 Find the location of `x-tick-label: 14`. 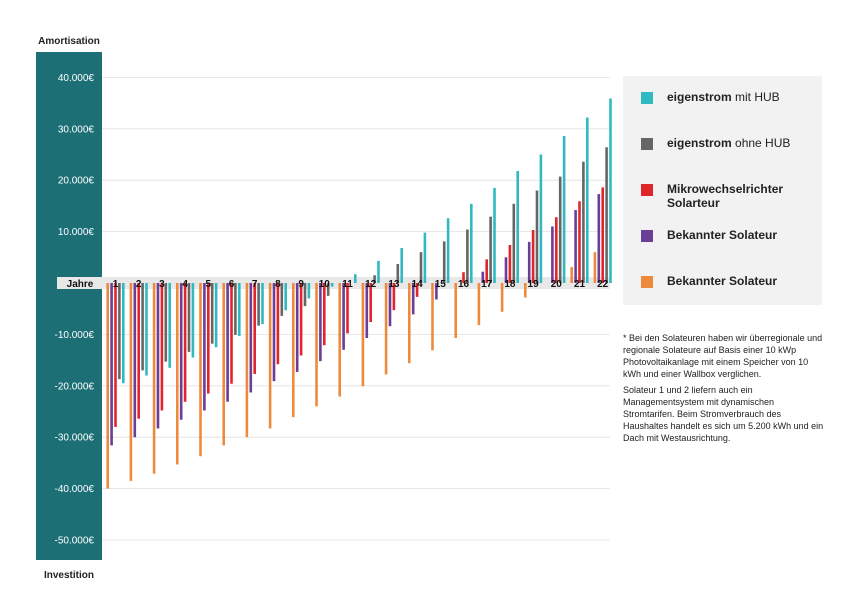

x-tick-label: 14 is located at coordinates (418, 284).